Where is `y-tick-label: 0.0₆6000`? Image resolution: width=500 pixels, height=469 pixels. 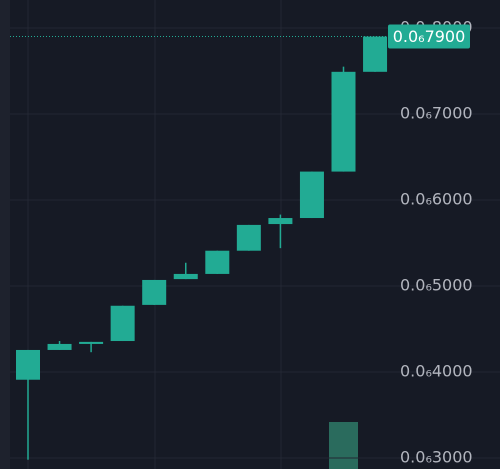 y-tick-label: 0.0₆6000 is located at coordinates (436, 198).